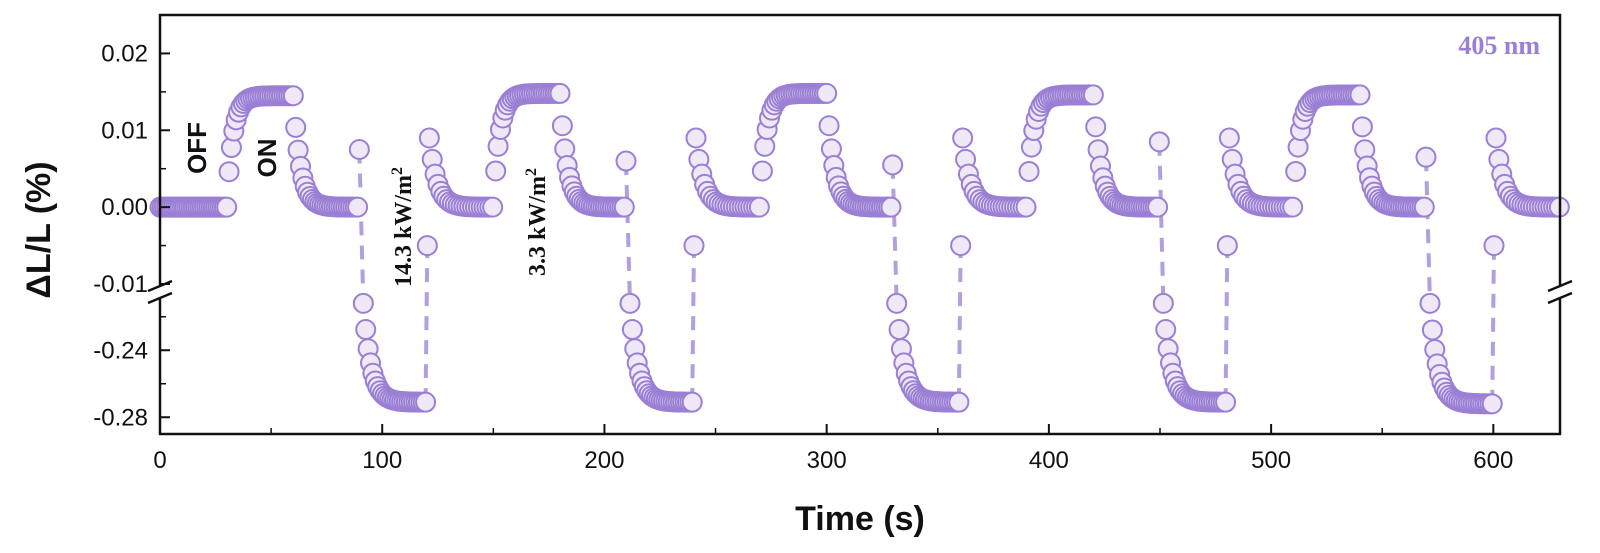 The image size is (1600, 553). I want to click on x-tick-label: 400, so click(1049, 460).